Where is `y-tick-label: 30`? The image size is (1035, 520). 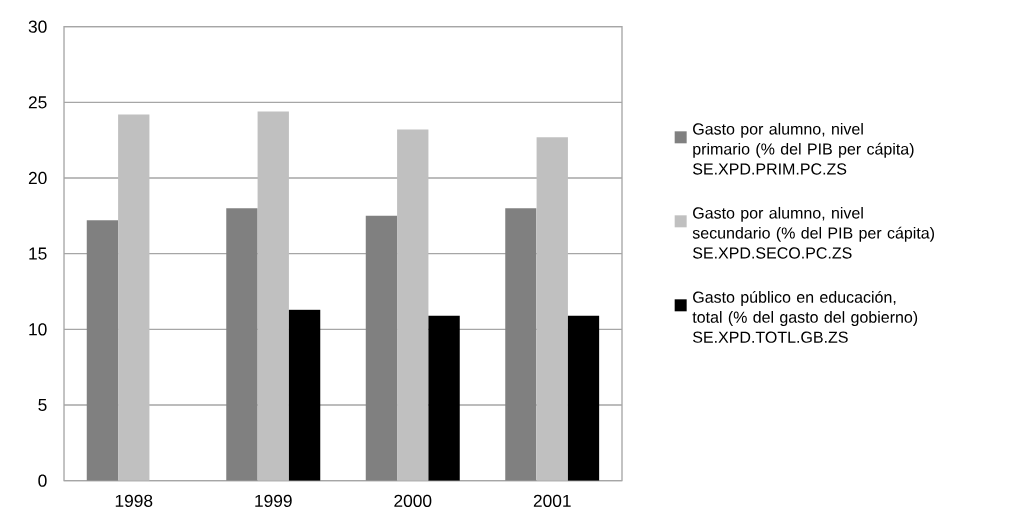
y-tick-label: 30 is located at coordinates (37, 26).